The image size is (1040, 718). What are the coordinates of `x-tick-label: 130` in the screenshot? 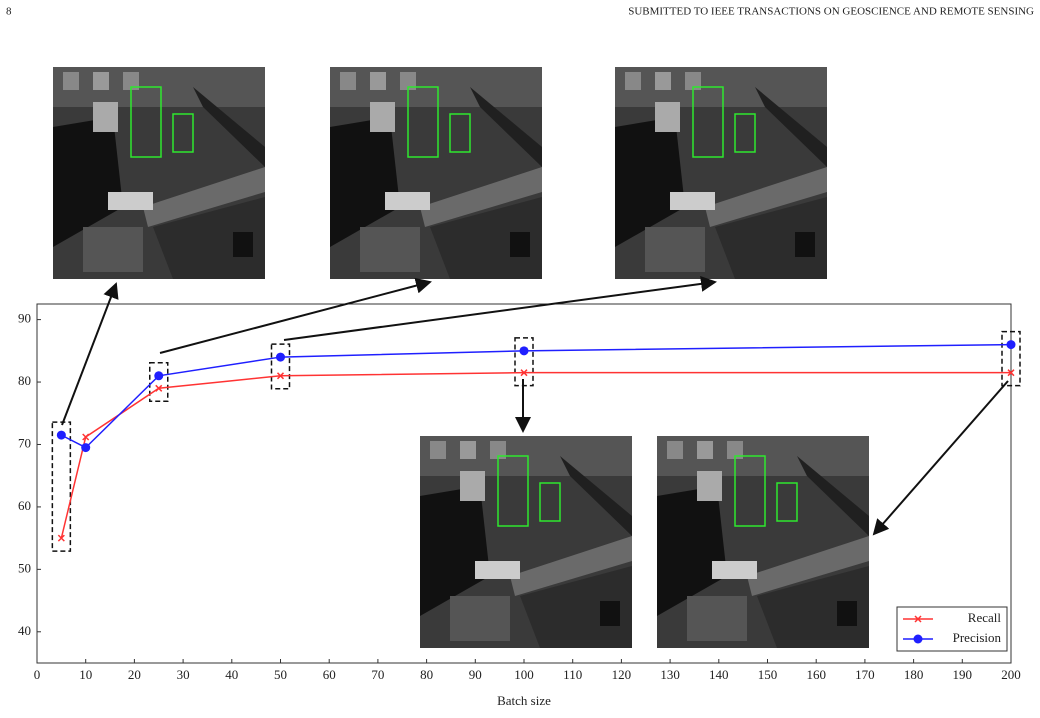 It's located at (670, 674).